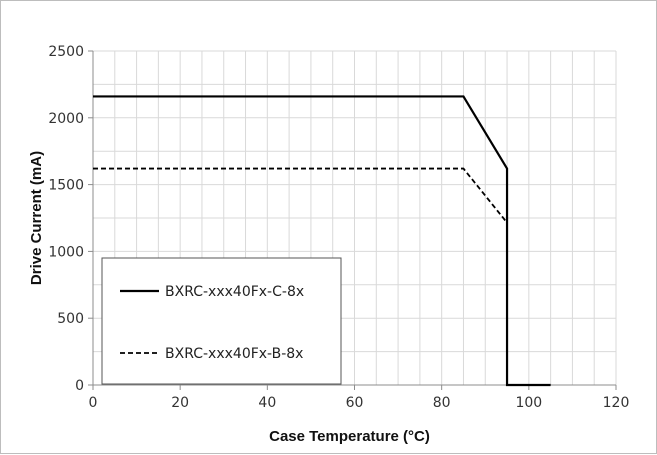  What do you see at coordinates (66, 52) in the screenshot?
I see `y-tick-label: 2500` at bounding box center [66, 52].